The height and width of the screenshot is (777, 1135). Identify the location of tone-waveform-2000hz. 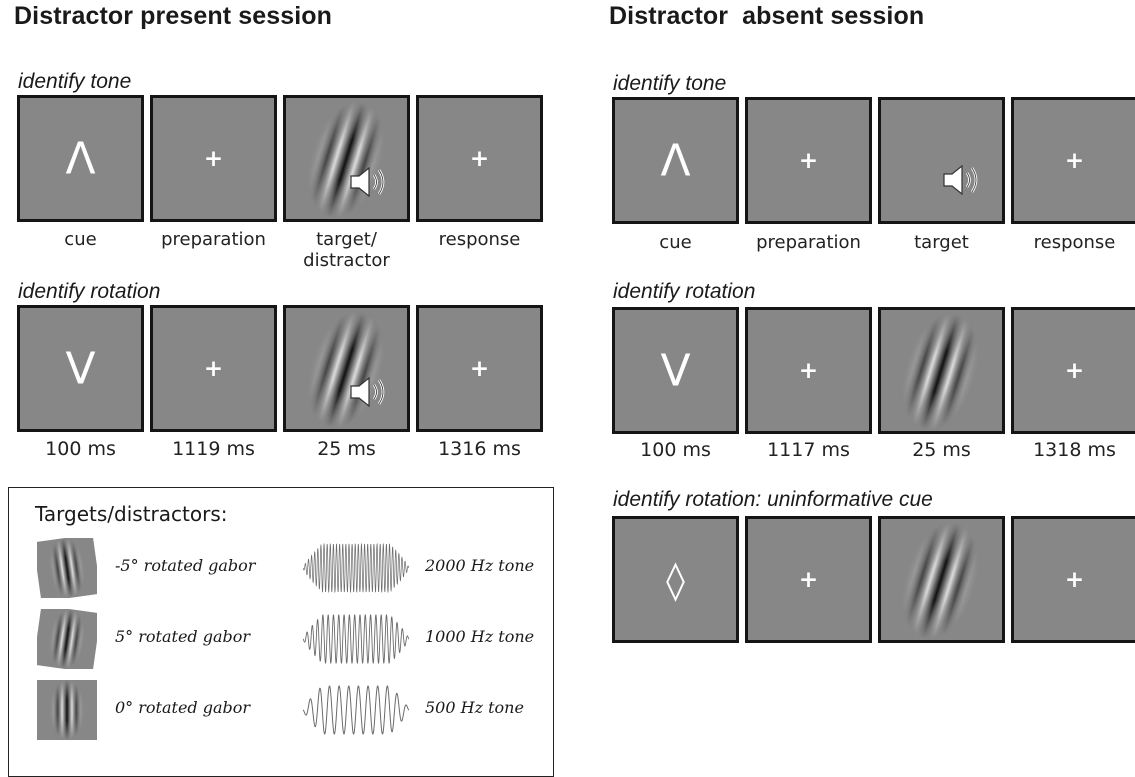
(356, 568).